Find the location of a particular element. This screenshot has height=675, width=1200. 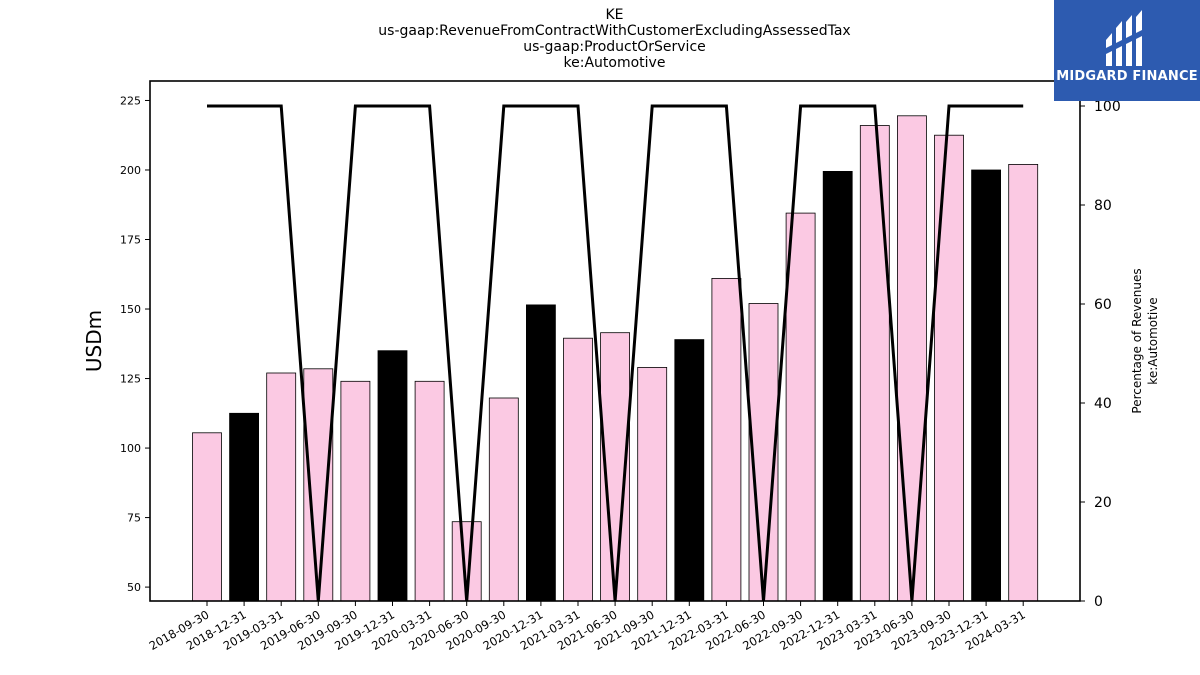

y2-tick-label: 80 is located at coordinates (1103, 206).